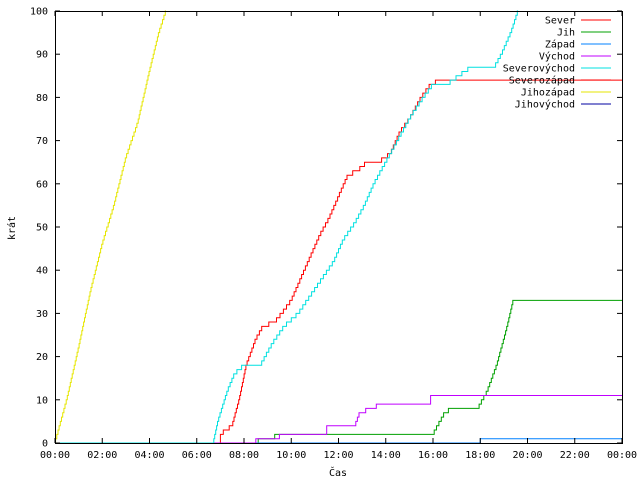 Image resolution: width=640 pixels, height=480 pixels. Describe the element at coordinates (55, 455) in the screenshot. I see `x-tick-label-0: 00:00` at that location.